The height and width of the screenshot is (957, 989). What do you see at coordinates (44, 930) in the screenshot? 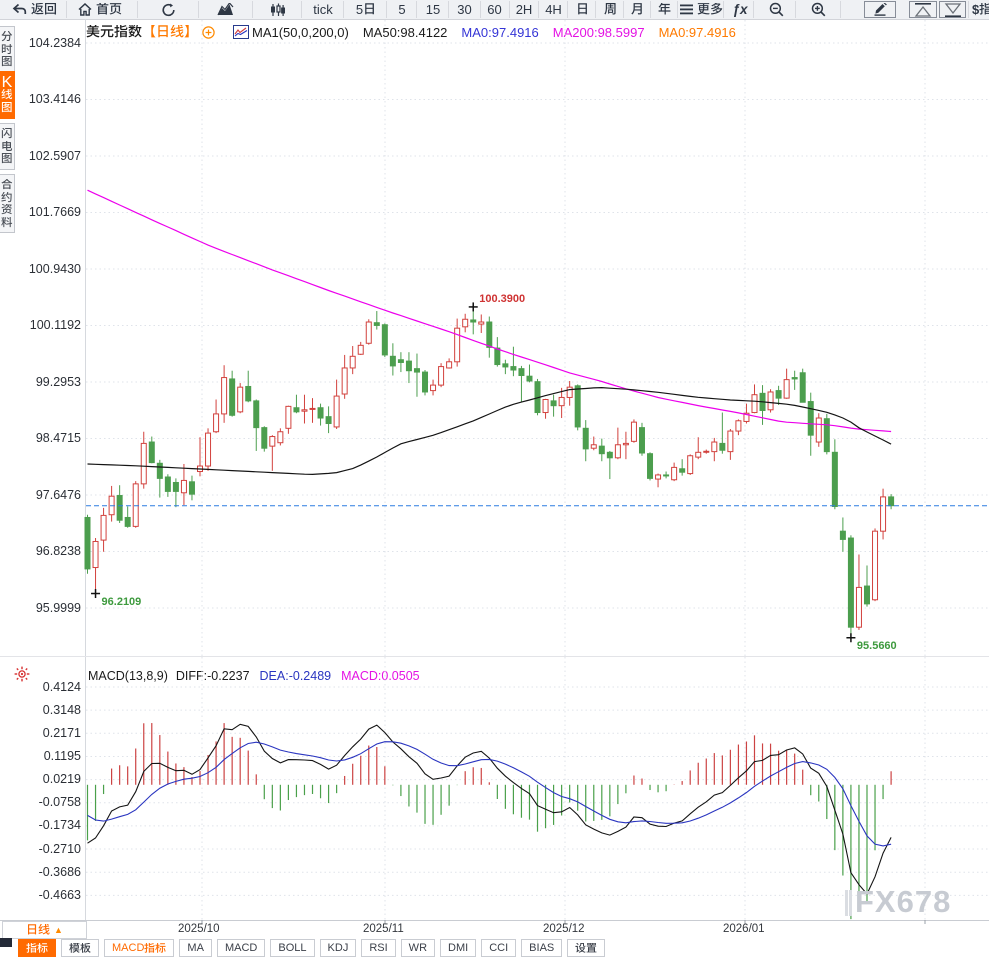
I see `interval-selector: ▲` at bounding box center [44, 930].